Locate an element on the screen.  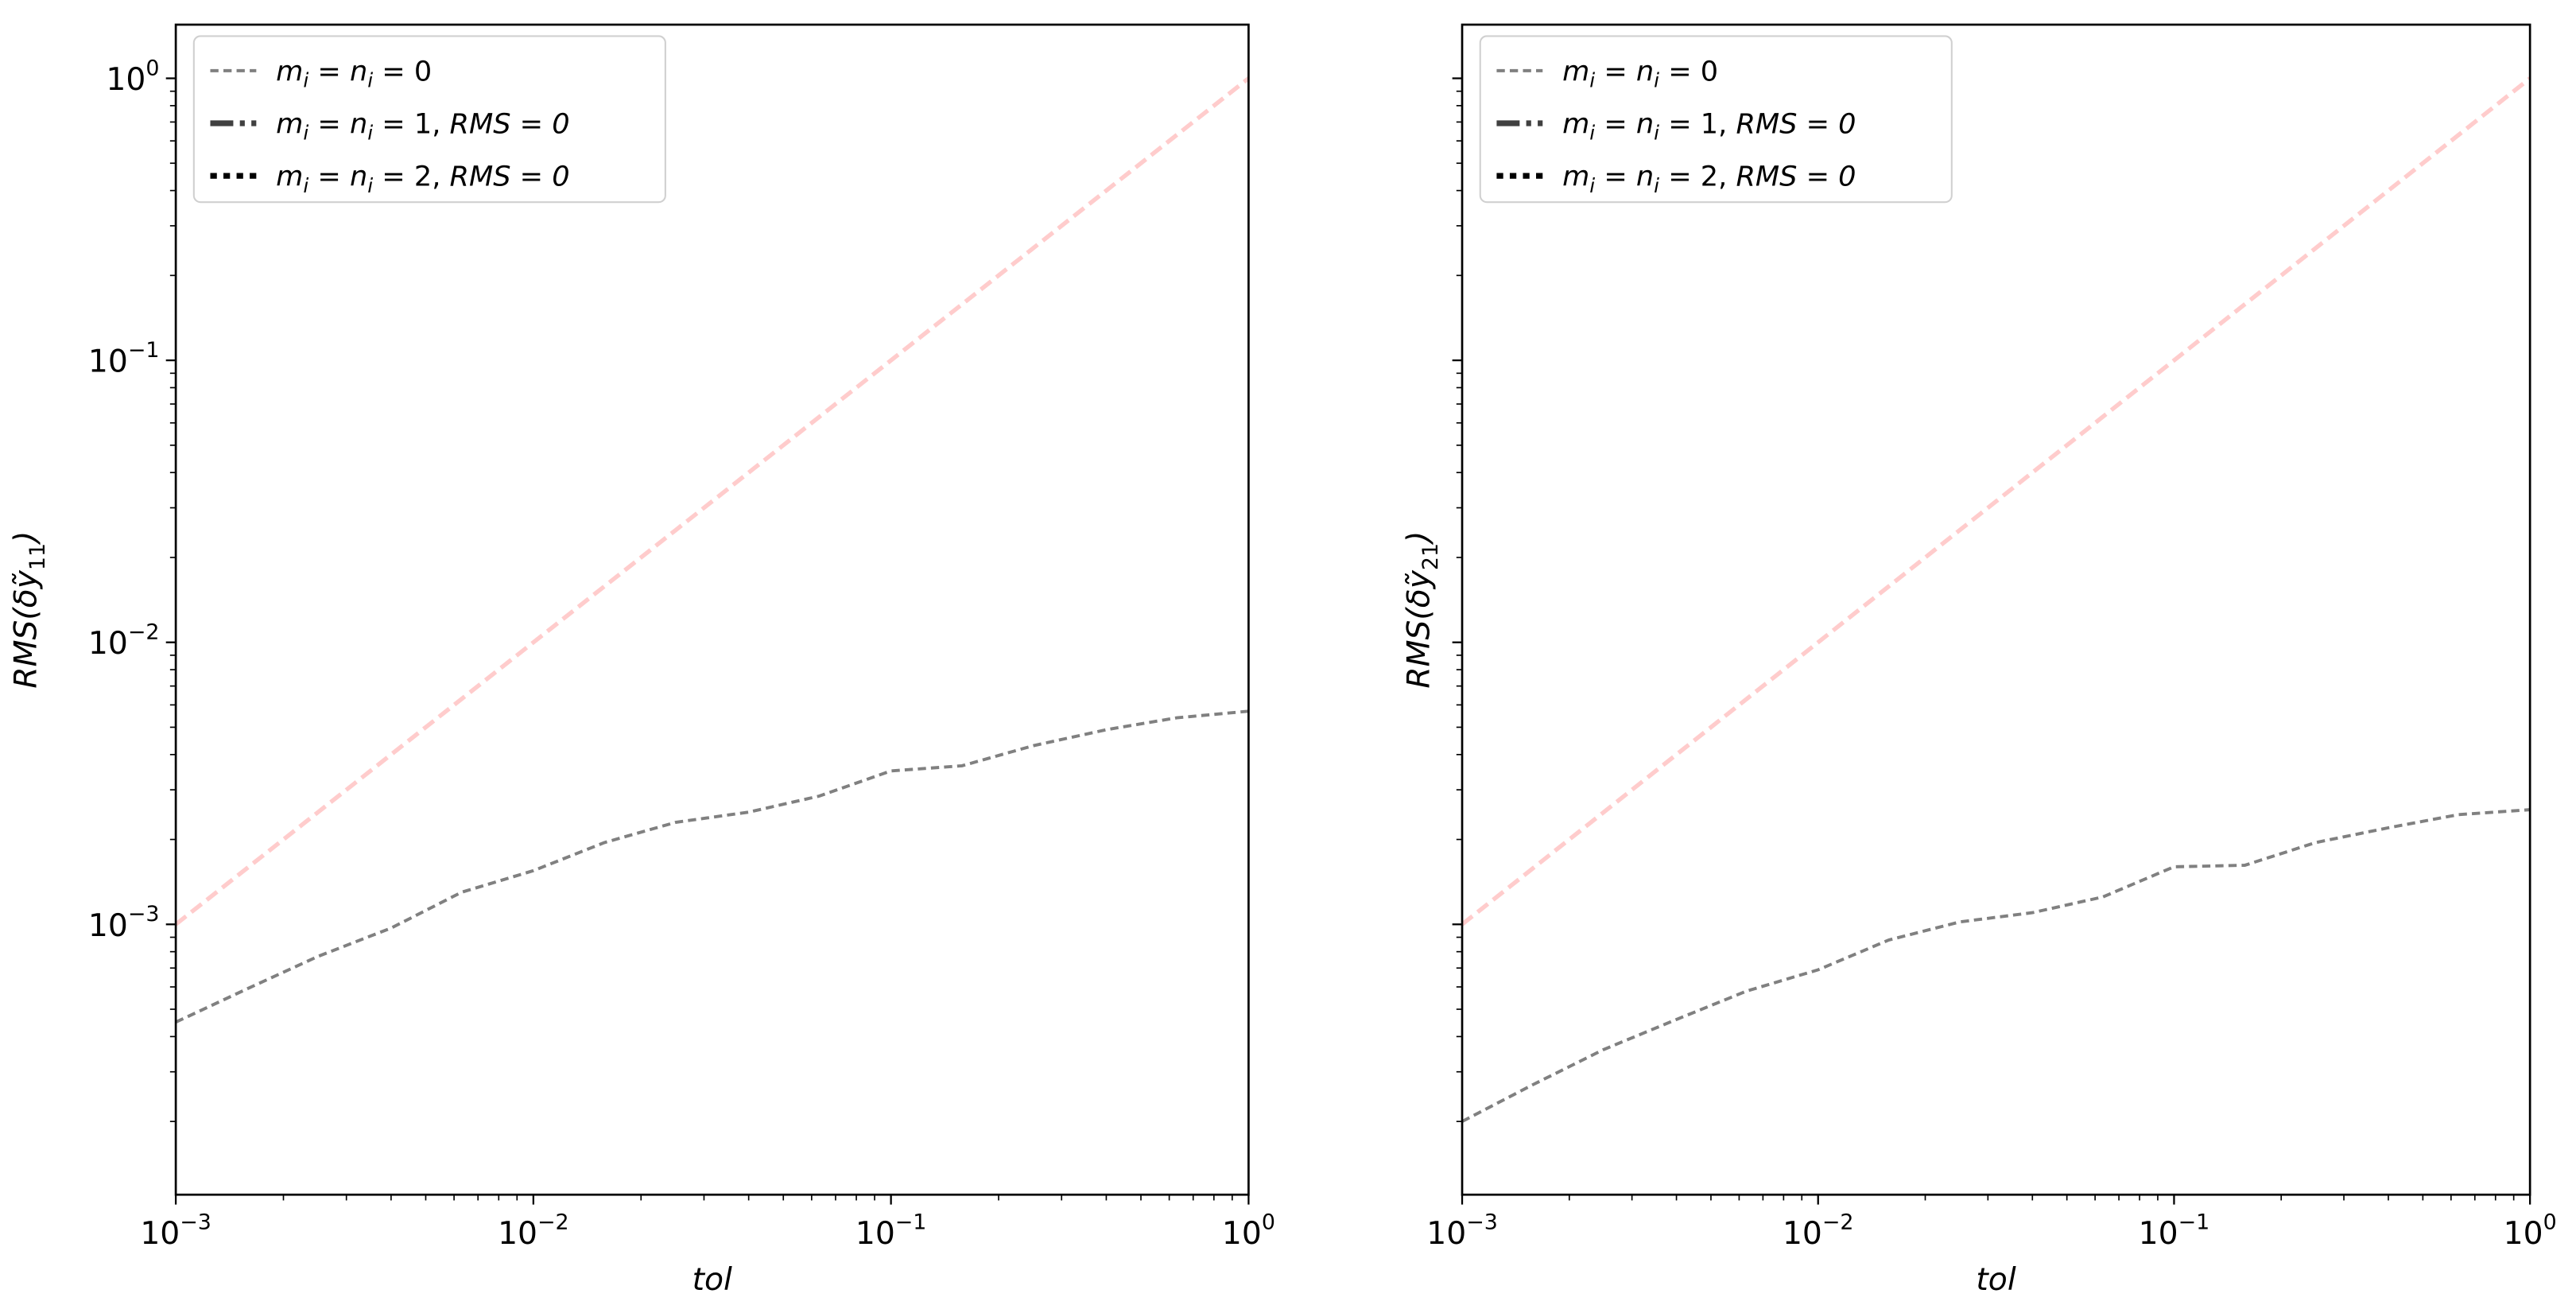
y-tick-label: 10⁻³ is located at coordinates (124, 923).